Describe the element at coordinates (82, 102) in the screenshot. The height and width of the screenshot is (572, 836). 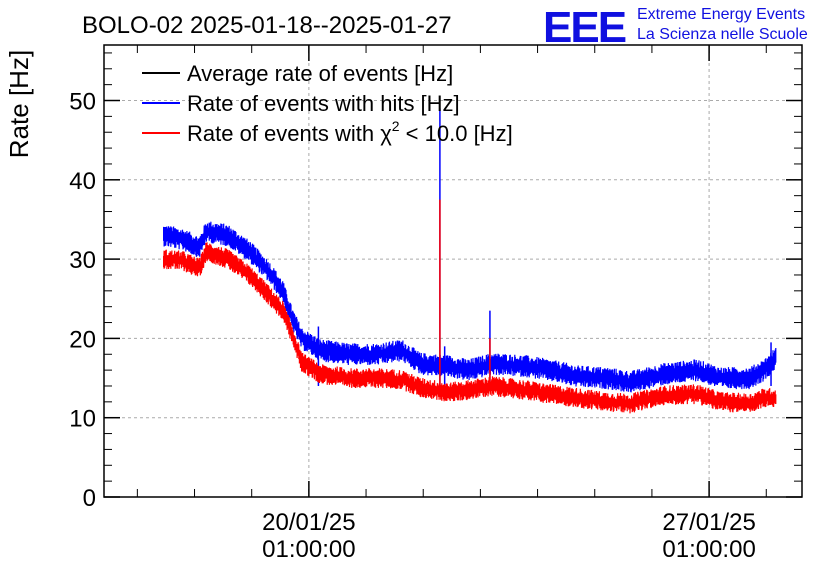
I see `y-tick-label: 50` at that location.